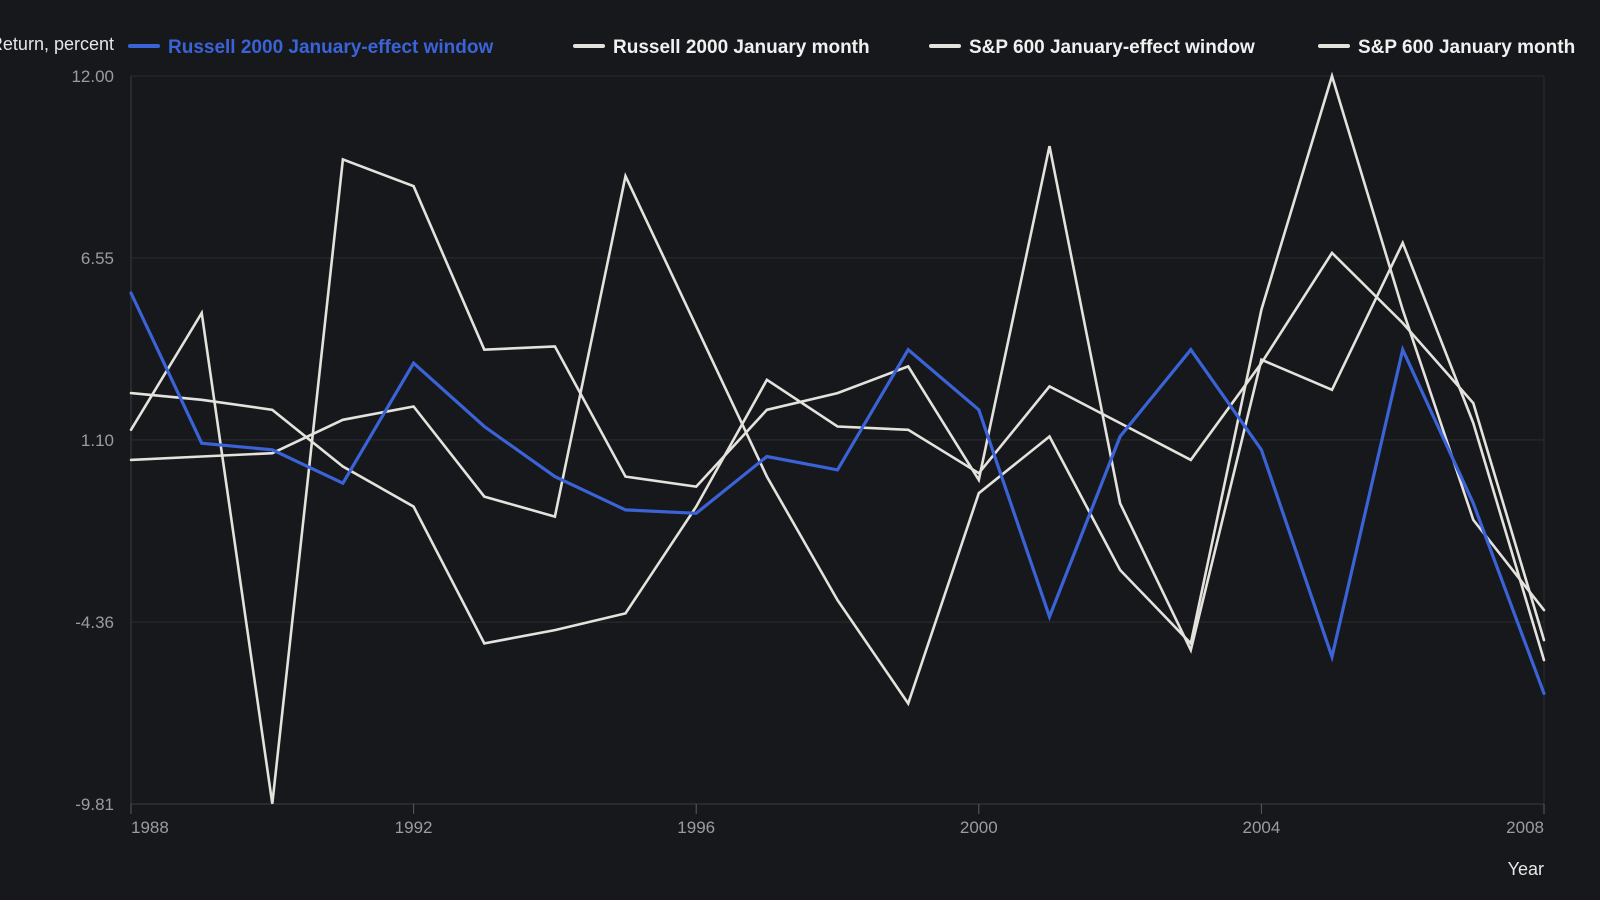  What do you see at coordinates (94, 804) in the screenshot?
I see `y-tick-label: -9.81` at bounding box center [94, 804].